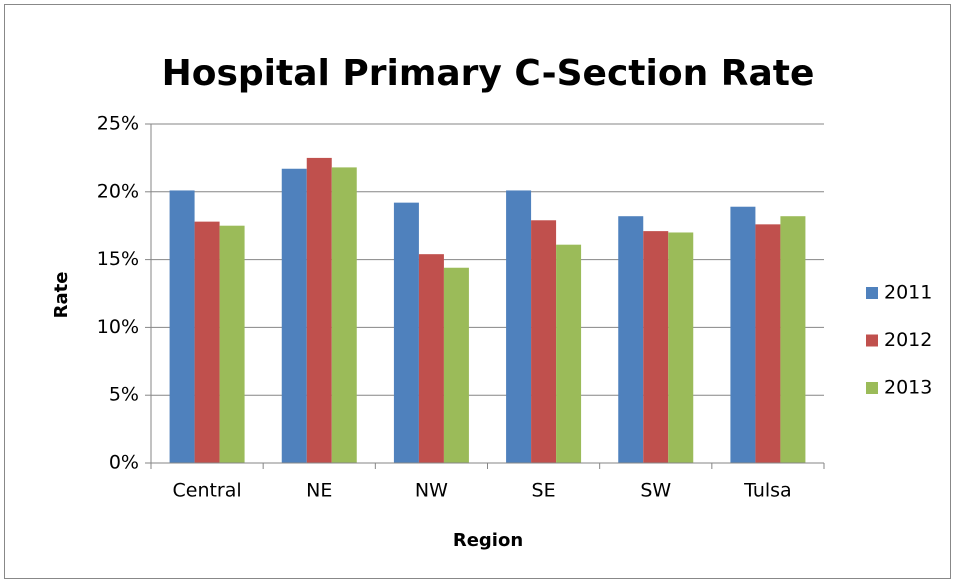 This screenshot has height=583, width=955. I want to click on legend-label: 2011, so click(908, 293).